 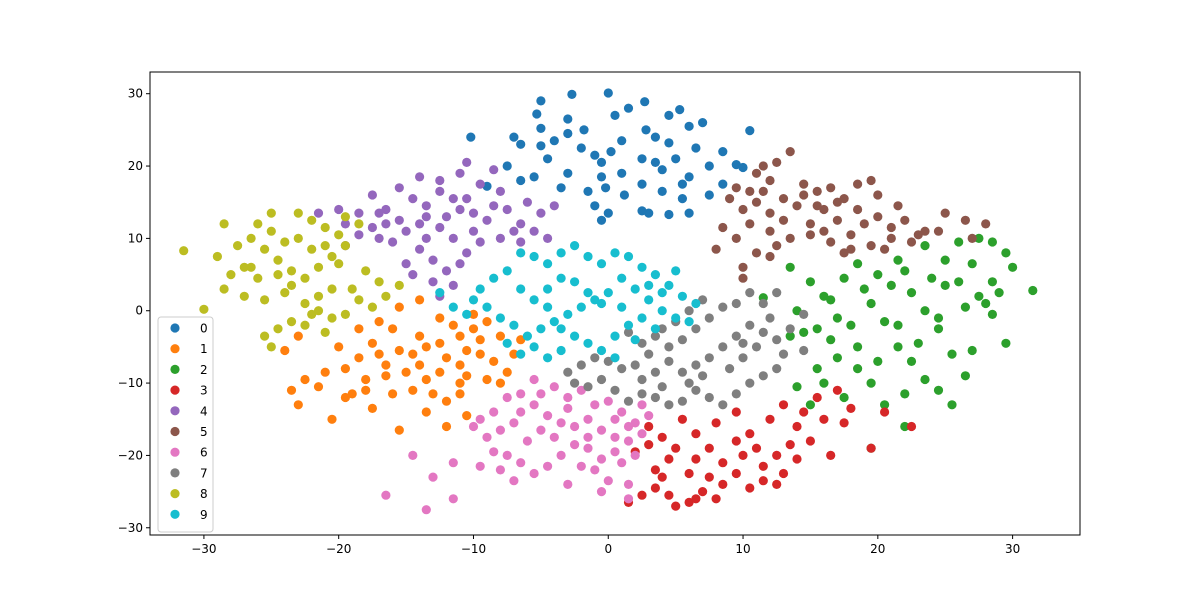 I want to click on legend-label: 9, so click(x=204, y=515).